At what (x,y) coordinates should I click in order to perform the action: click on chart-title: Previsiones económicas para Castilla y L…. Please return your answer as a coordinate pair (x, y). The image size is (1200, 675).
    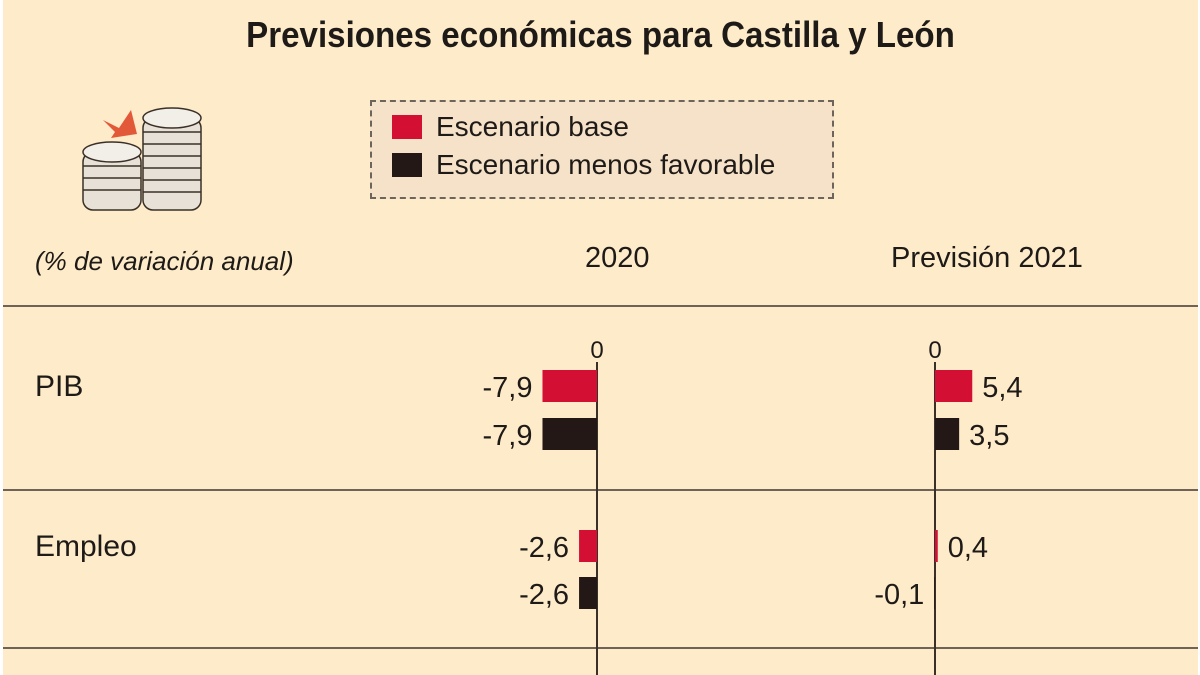
    Looking at the image, I should click on (600, 34).